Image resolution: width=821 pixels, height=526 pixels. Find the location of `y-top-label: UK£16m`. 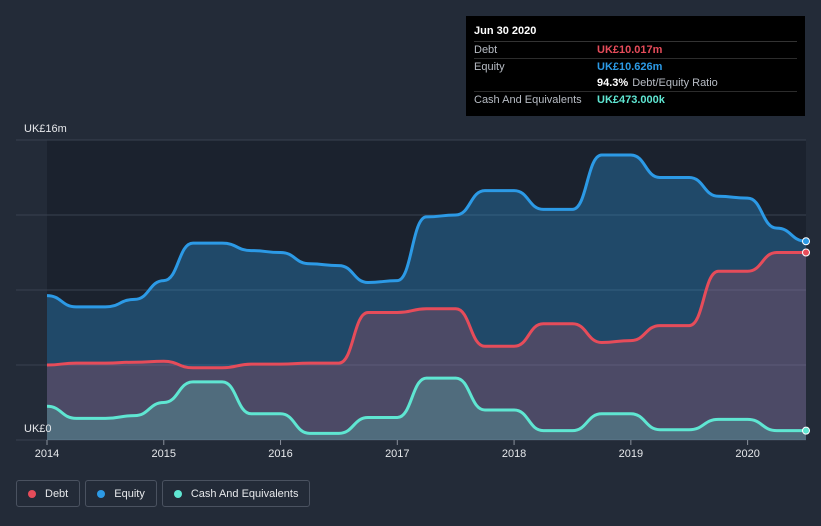

y-top-label: UK£16m is located at coordinates (45, 129).